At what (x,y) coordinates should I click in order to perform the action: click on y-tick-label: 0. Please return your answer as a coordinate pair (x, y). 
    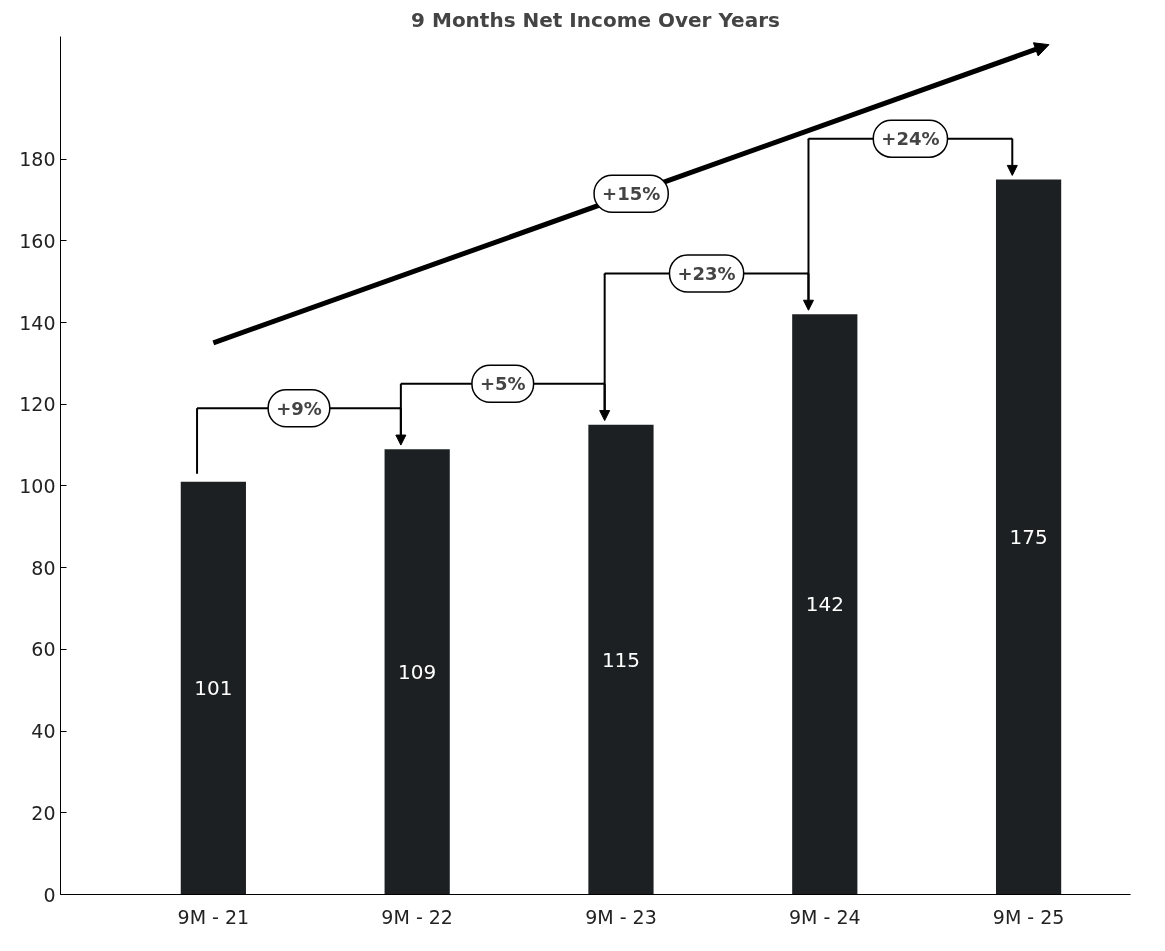
    Looking at the image, I should click on (49, 894).